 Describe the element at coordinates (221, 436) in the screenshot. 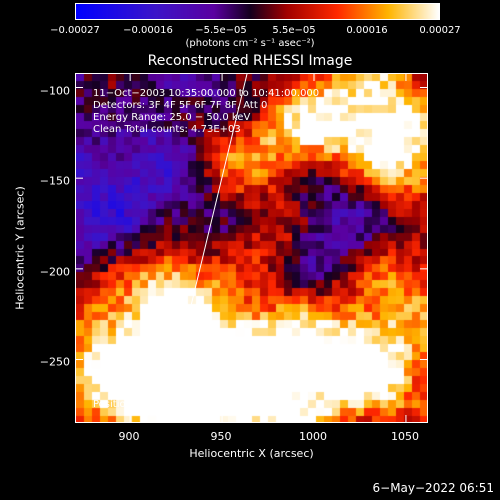

I see `x-tick-label: 950` at that location.